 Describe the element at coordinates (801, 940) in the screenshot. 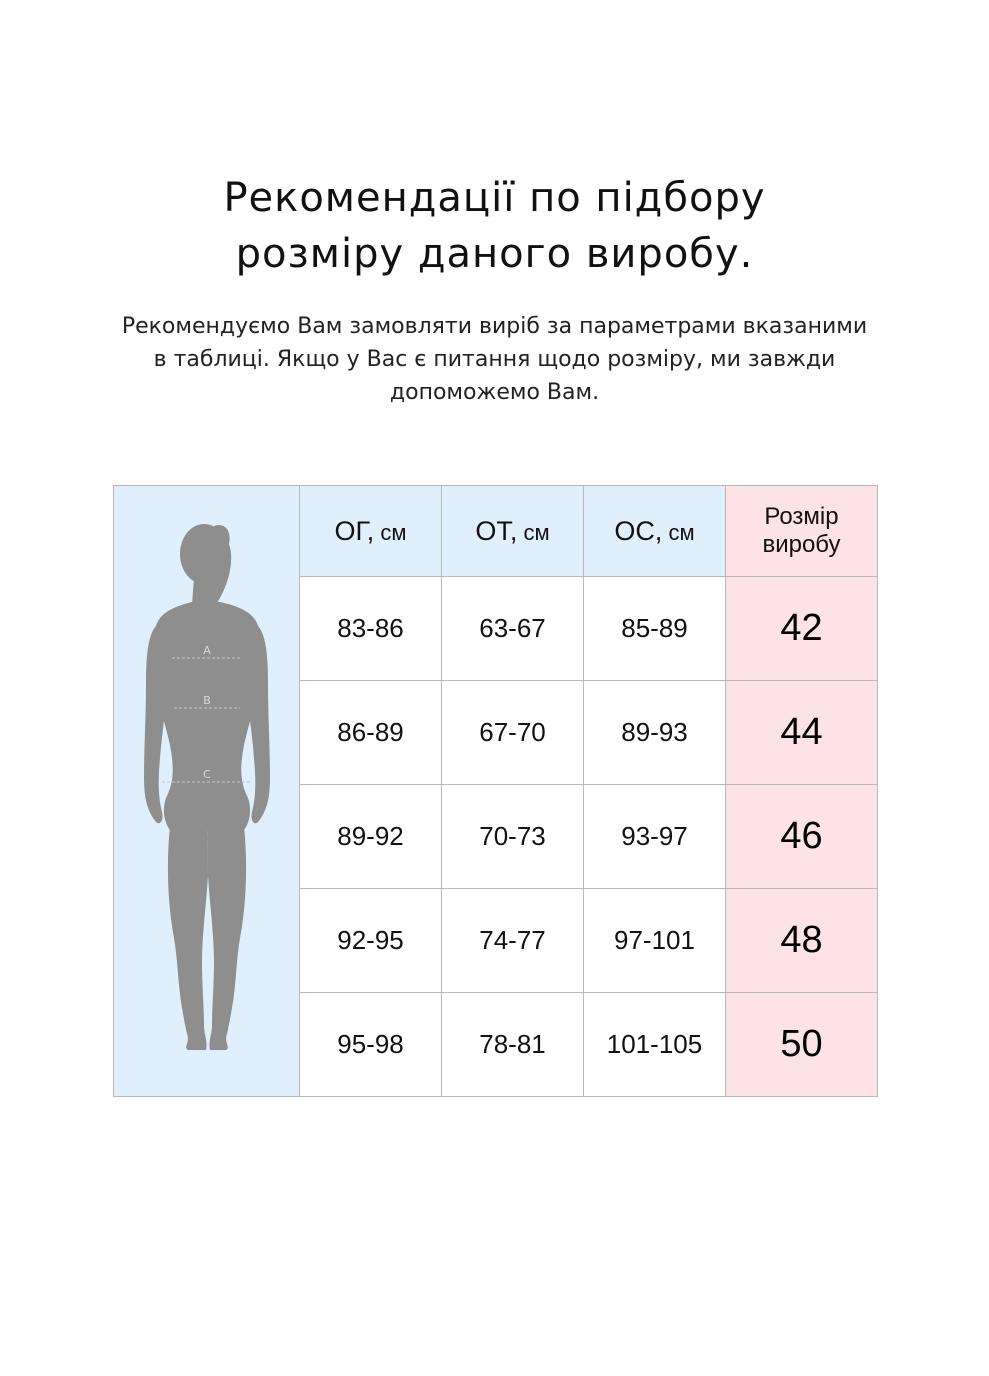

I see `cell-size: 48` at that location.